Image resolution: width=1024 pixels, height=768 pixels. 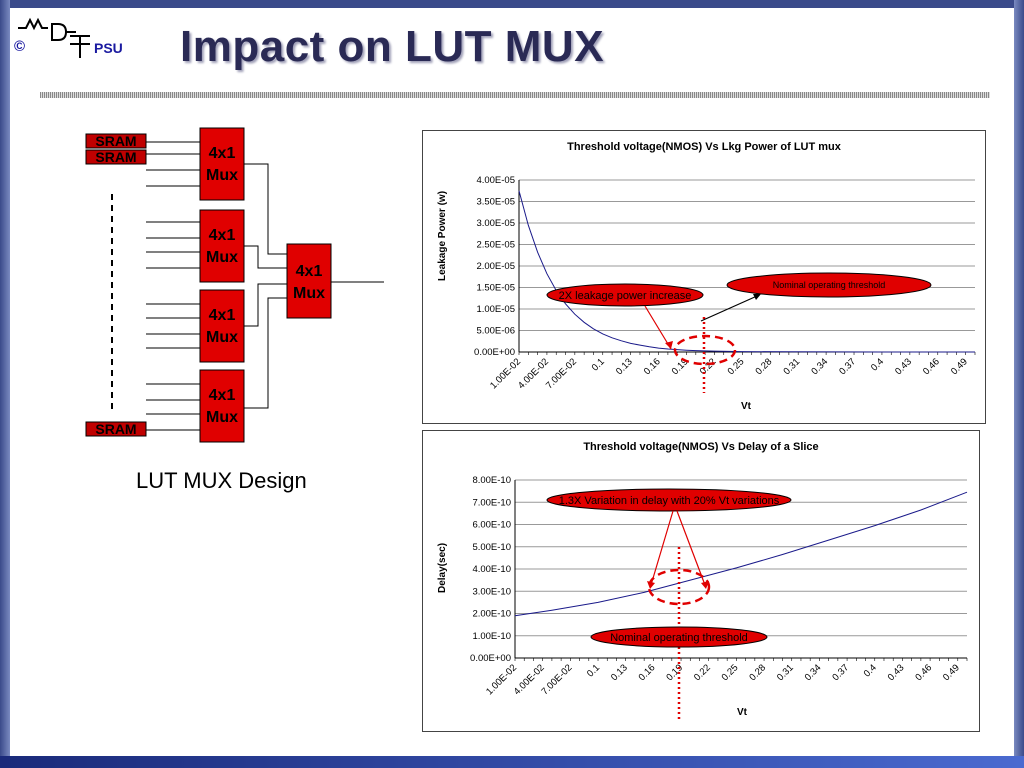 I want to click on y-tick-label: 8.00E-10, so click(x=491, y=480).